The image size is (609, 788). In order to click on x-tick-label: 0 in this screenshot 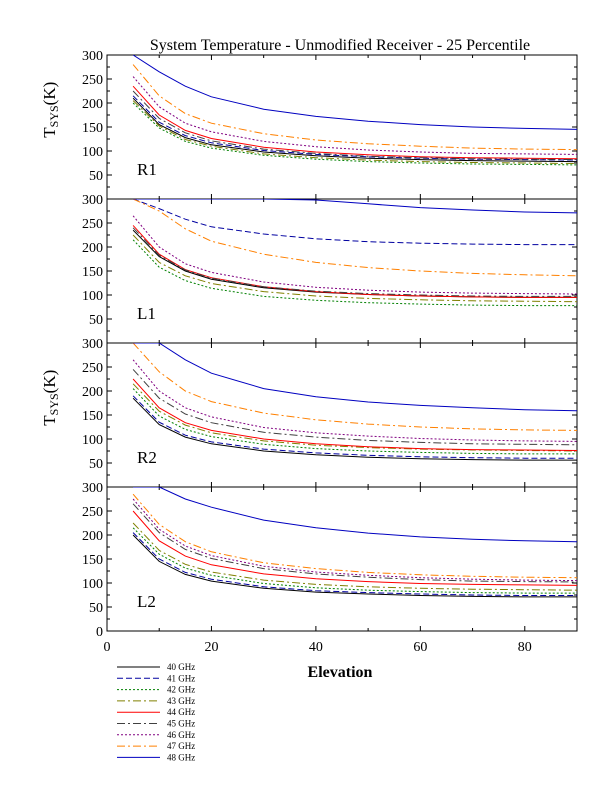, I will do `click(107, 647)`.